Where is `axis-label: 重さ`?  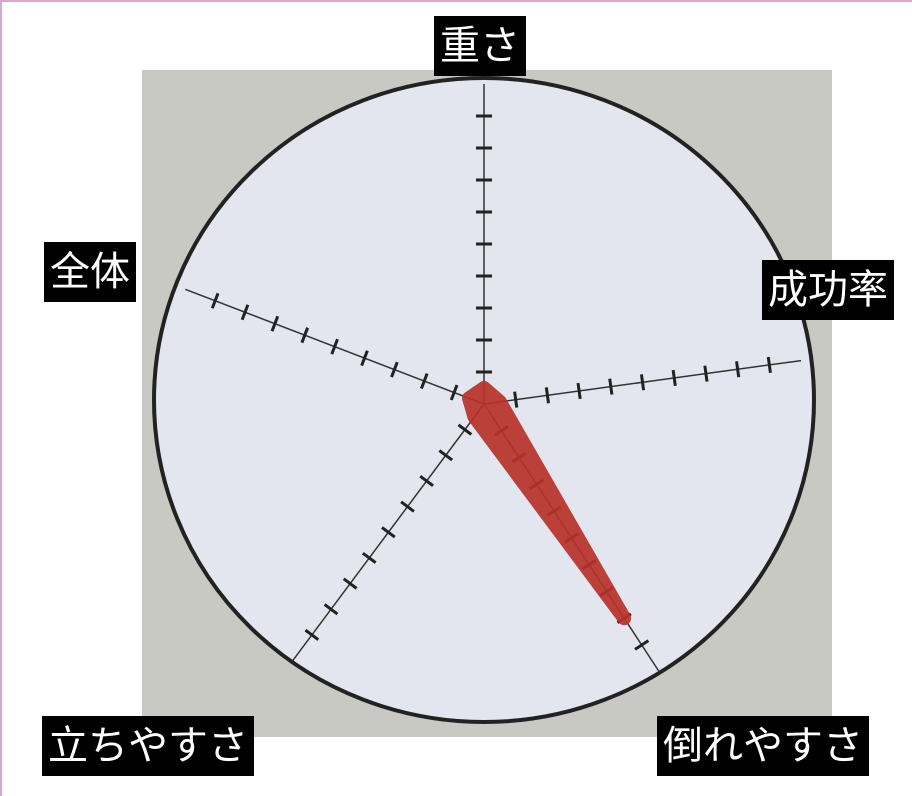
axis-label: 重さ is located at coordinates (480, 46).